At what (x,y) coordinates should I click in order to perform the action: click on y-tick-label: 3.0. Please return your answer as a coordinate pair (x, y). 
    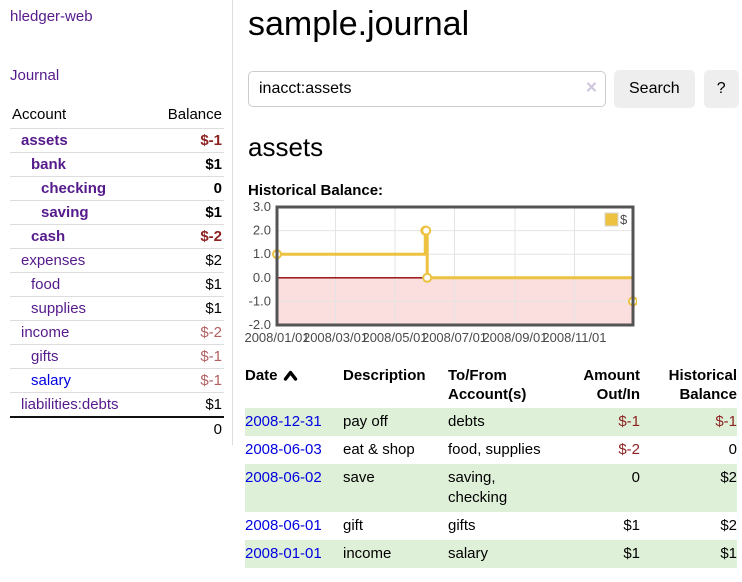
    Looking at the image, I should click on (262, 208).